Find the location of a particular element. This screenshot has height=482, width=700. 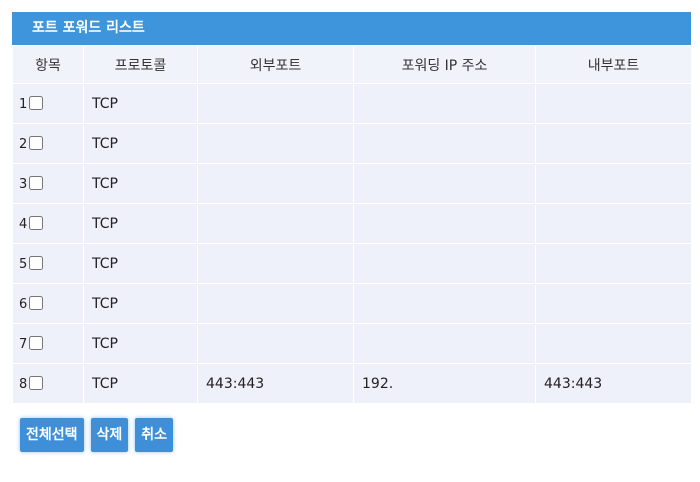

row-number: 3 is located at coordinates (23, 184).